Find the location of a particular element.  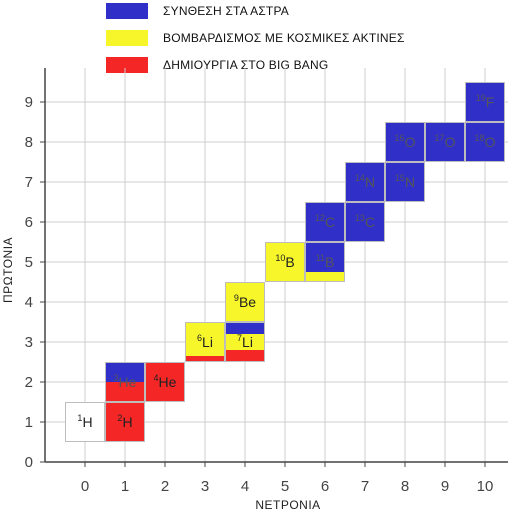

nuclide-cell: 11B is located at coordinates (325, 262).